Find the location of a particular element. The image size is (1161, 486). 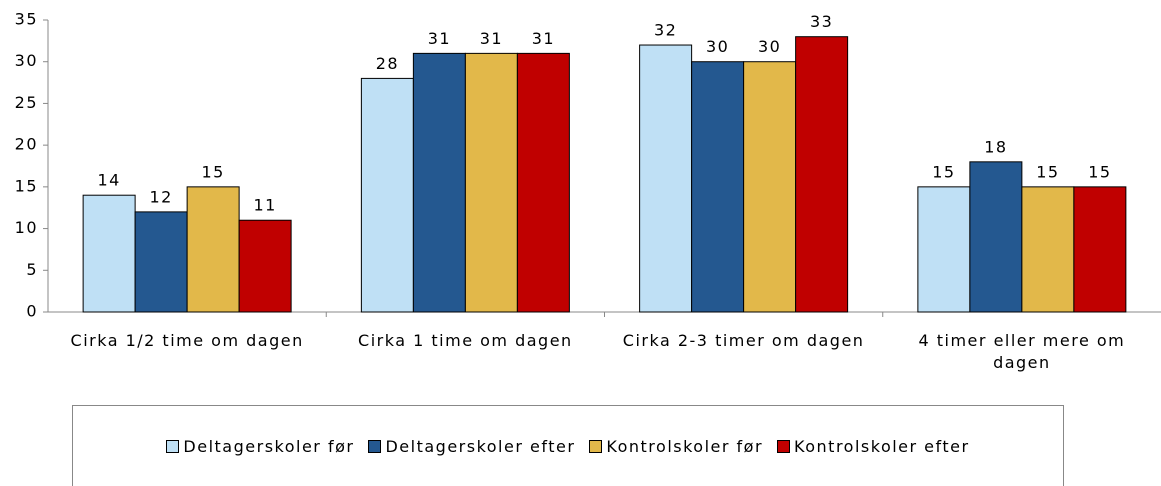

data-label: 14 is located at coordinates (108, 180).